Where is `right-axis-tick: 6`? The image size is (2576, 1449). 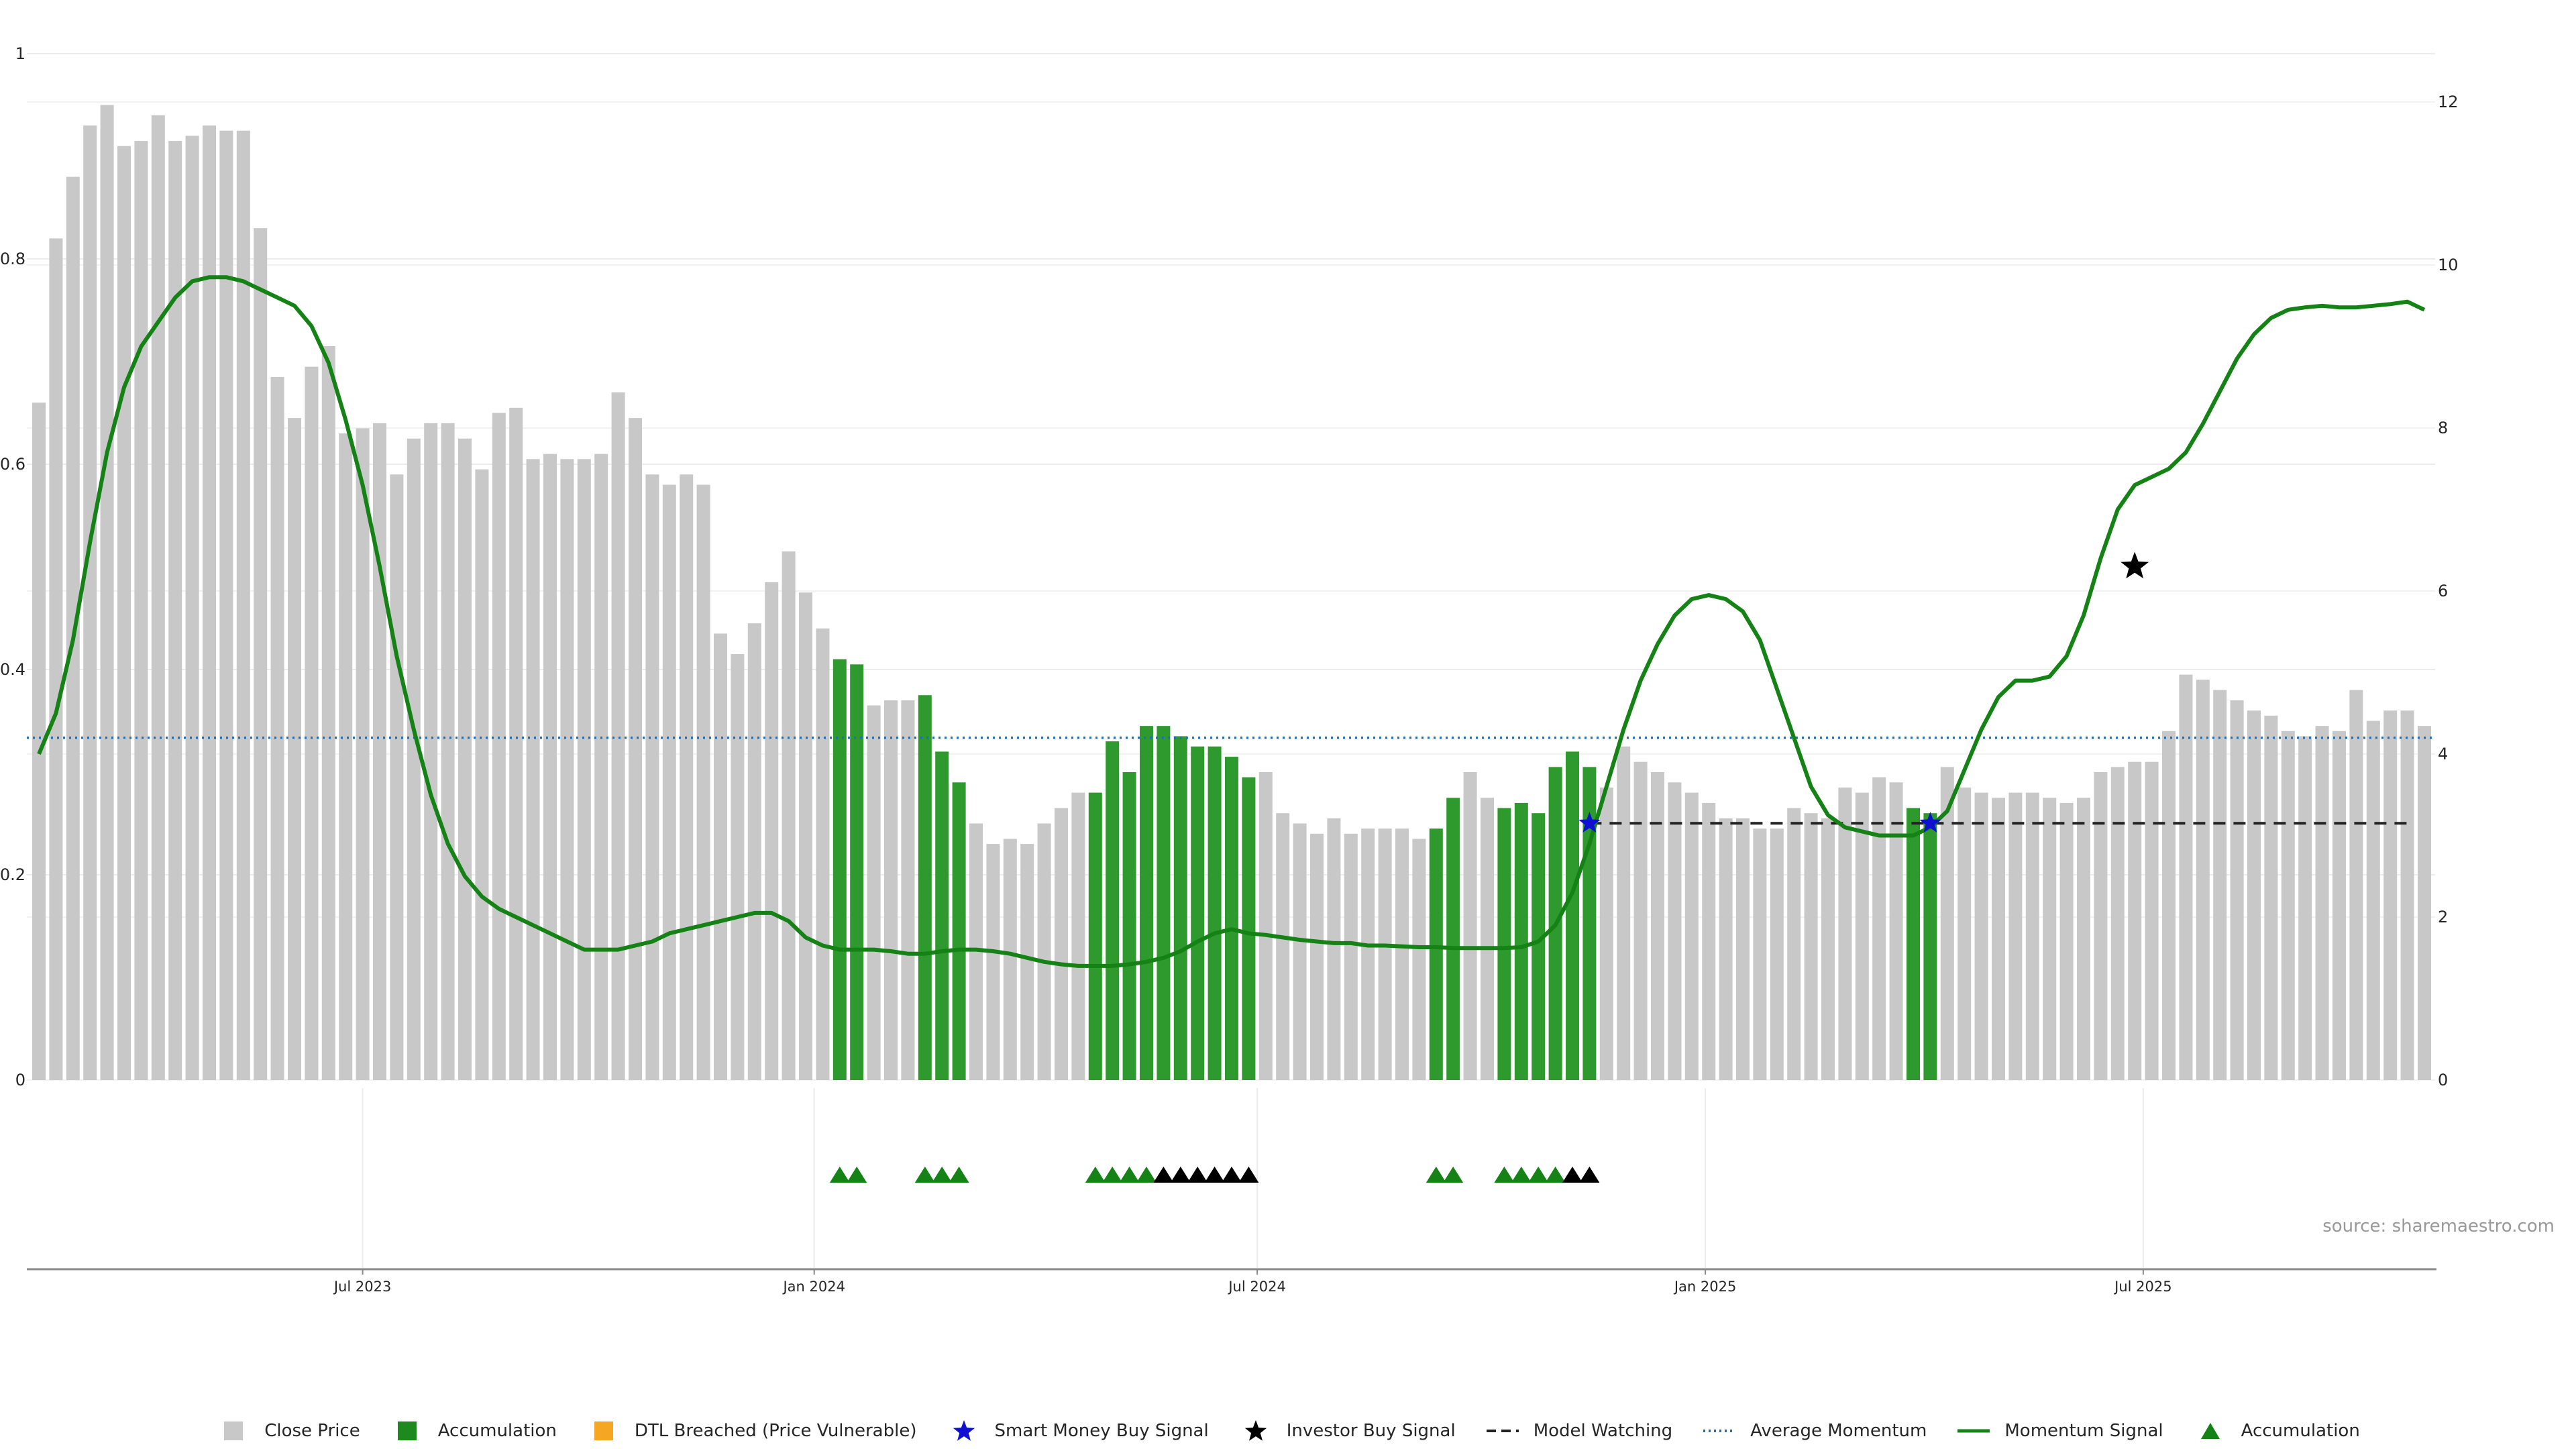
right-axis-tick: 6 is located at coordinates (2443, 591).